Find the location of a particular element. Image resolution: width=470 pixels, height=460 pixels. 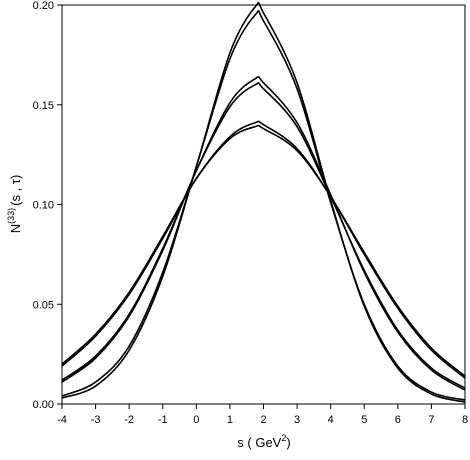

y-axis: 0.00 0.05 0.10 0.15 0.20 is located at coordinates (47, 205).